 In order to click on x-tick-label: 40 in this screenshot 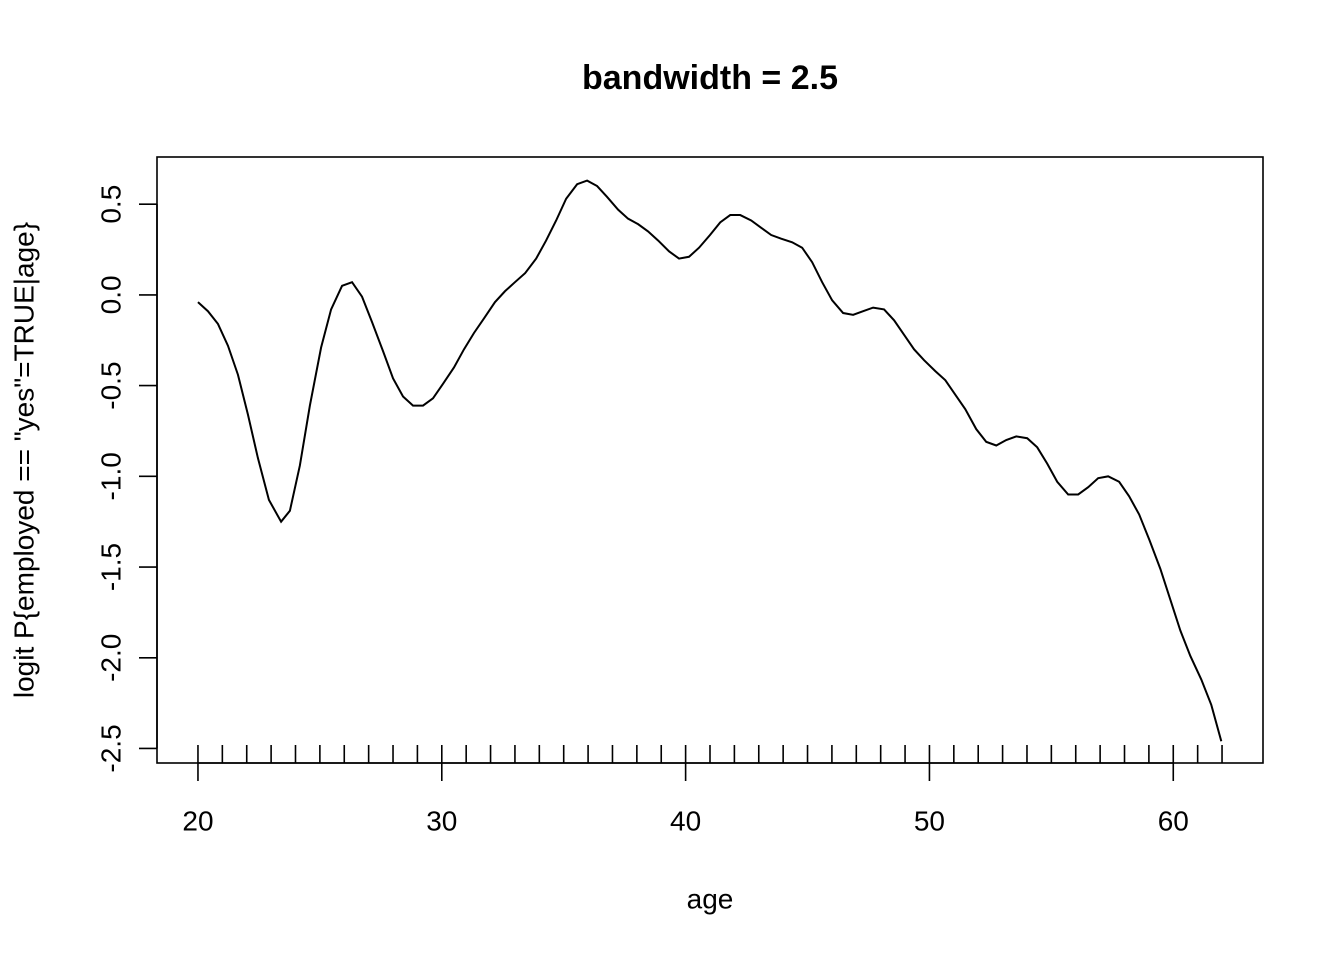, I will do `click(685, 820)`.